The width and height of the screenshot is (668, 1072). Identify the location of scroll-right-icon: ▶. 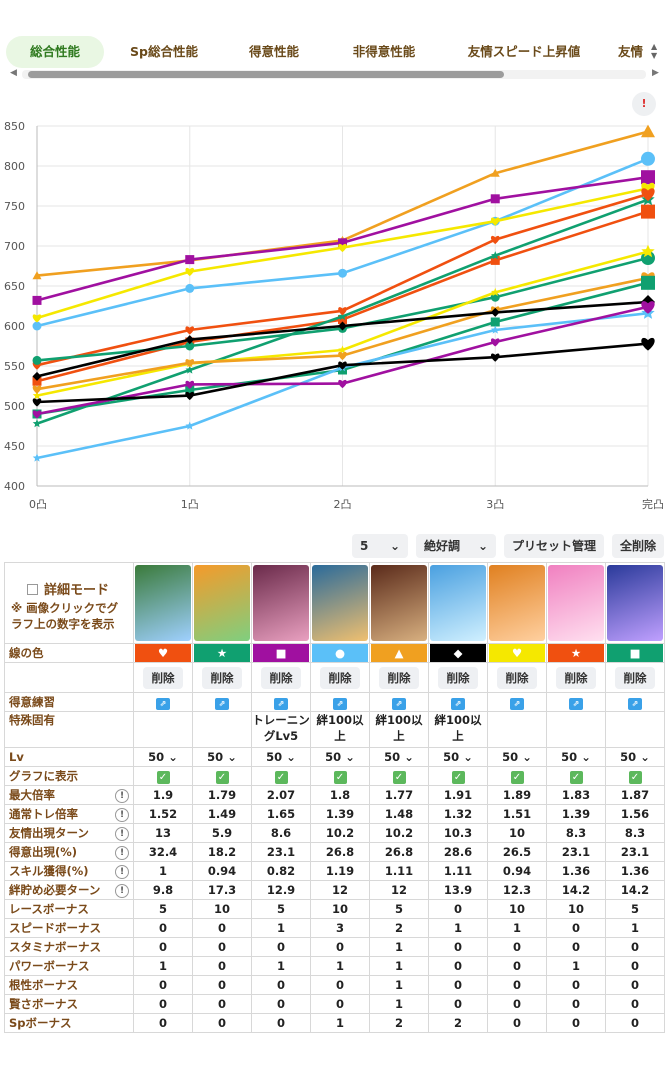
(655, 73).